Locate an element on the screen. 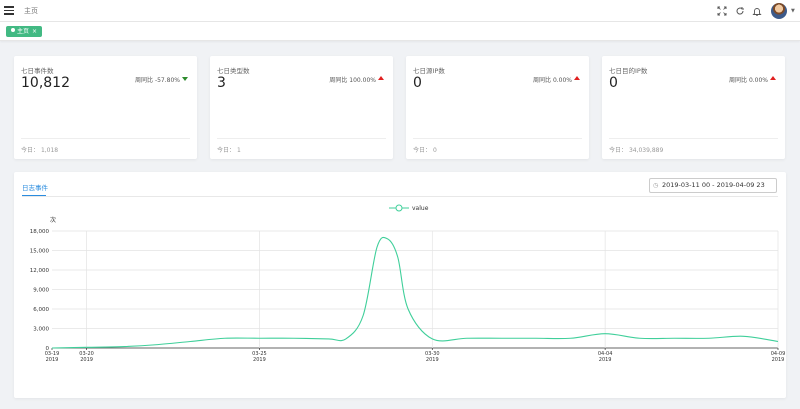  stat-card-dest-ip: 七日目的IP数 0 周同比 0.00% 今日： 34,039,889 is located at coordinates (693, 107).